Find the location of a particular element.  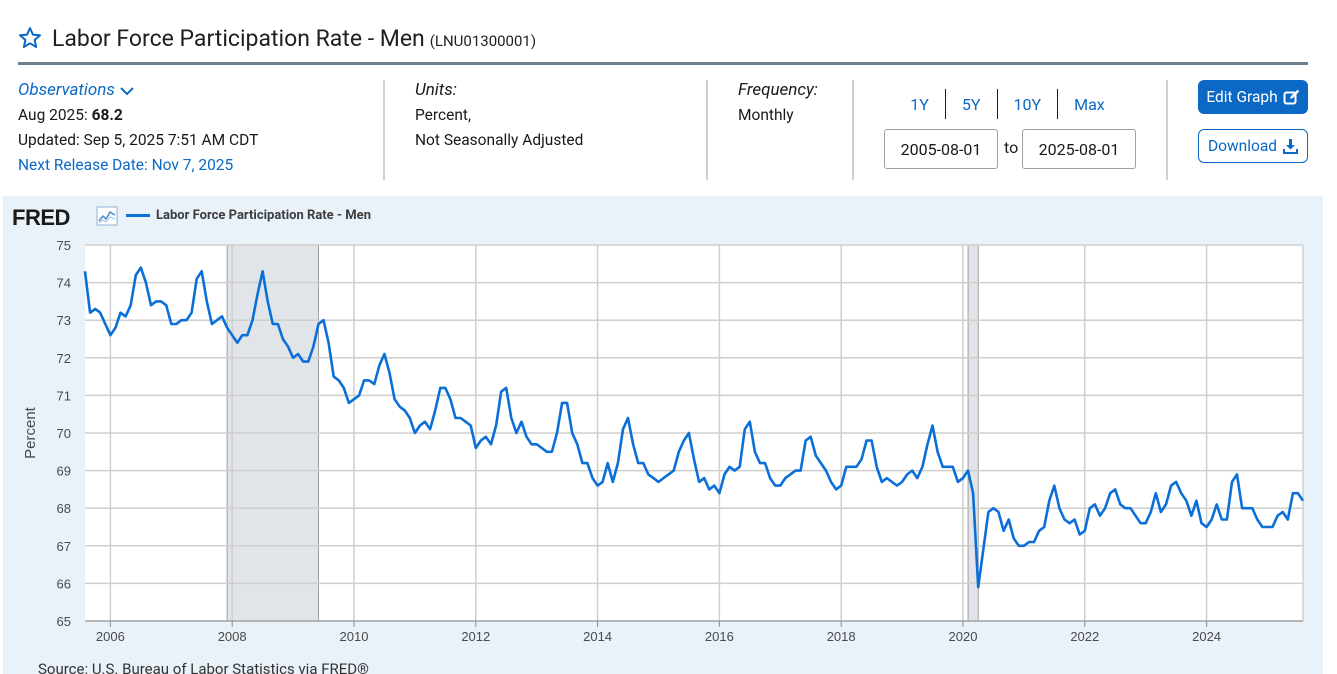

fred-logo: FRED is located at coordinates (41, 218).